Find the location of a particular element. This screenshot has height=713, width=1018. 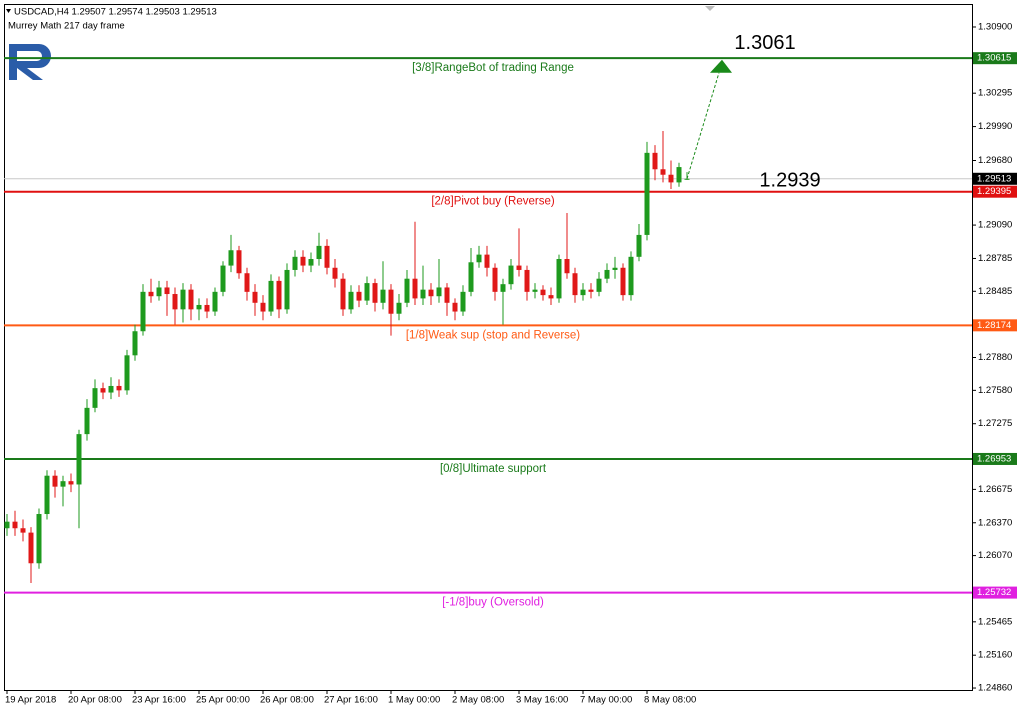

x-tick-label: 2 May 08:00 is located at coordinates (478, 700).